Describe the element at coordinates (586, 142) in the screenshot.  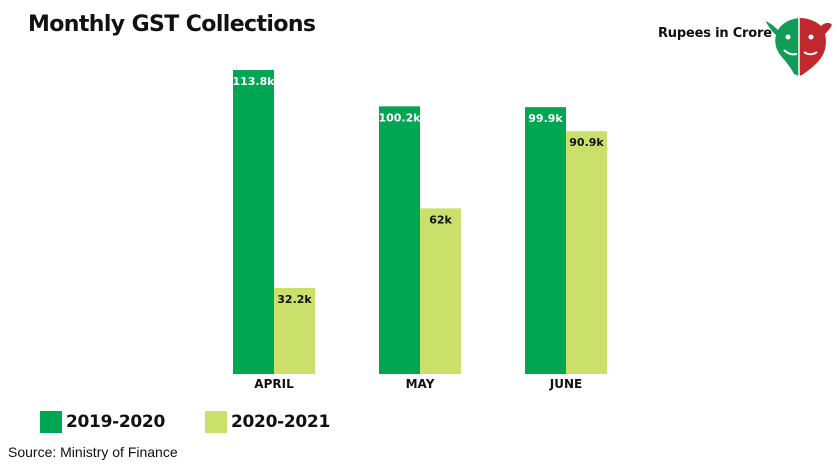
I see `bar-value-label: 90.9k` at that location.